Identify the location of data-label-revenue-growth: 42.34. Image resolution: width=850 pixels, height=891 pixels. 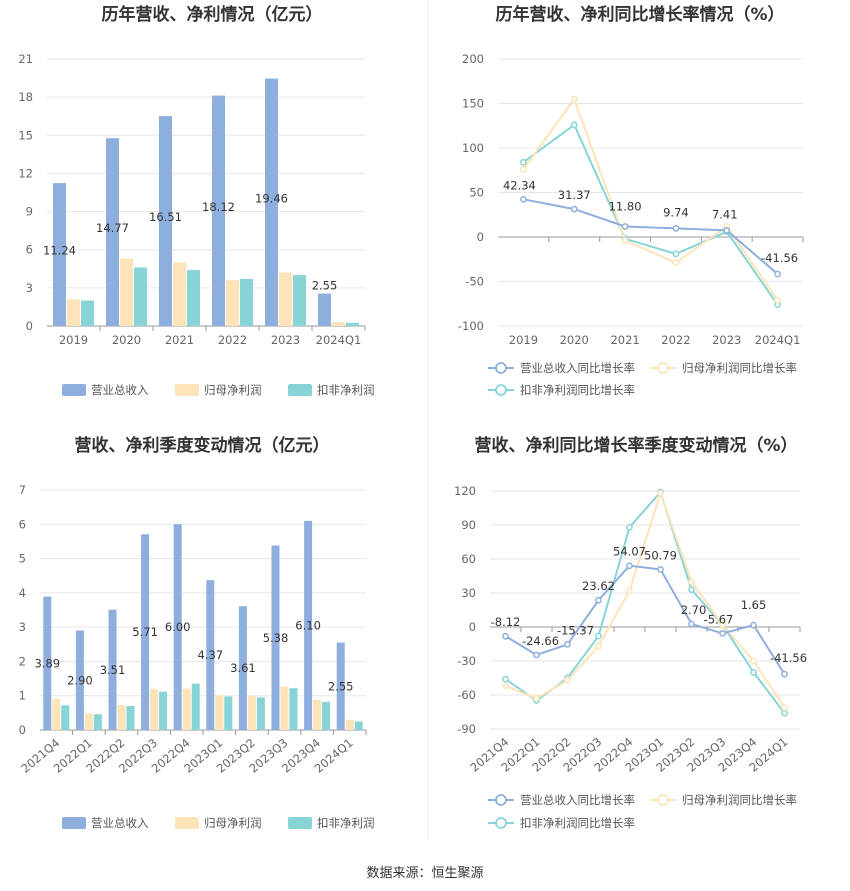
(519, 185).